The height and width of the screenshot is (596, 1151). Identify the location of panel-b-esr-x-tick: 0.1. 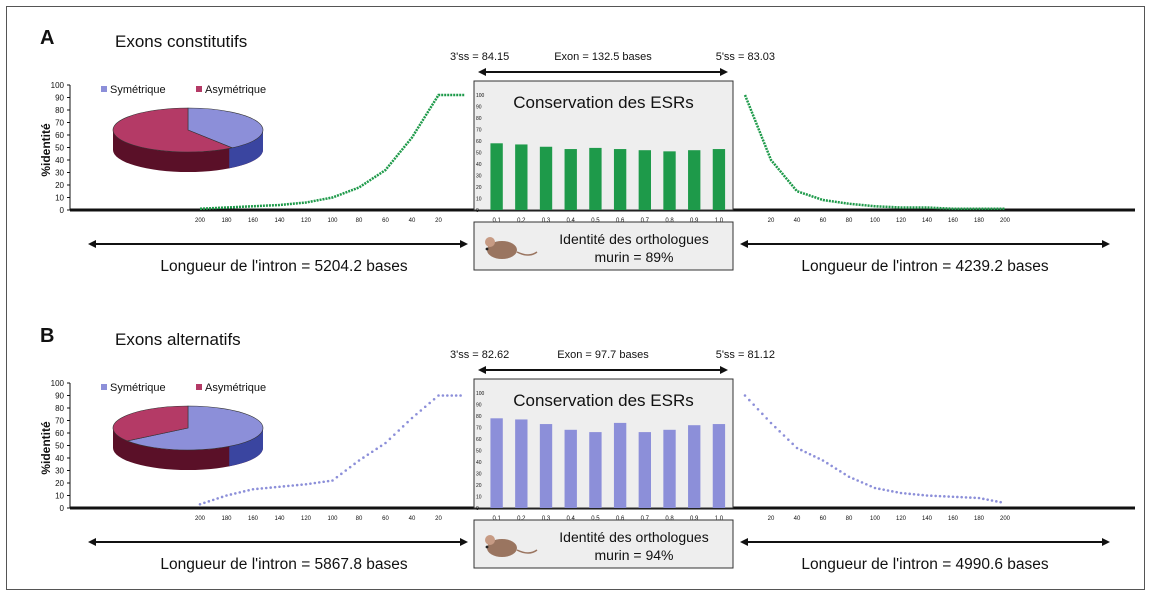
(496, 519).